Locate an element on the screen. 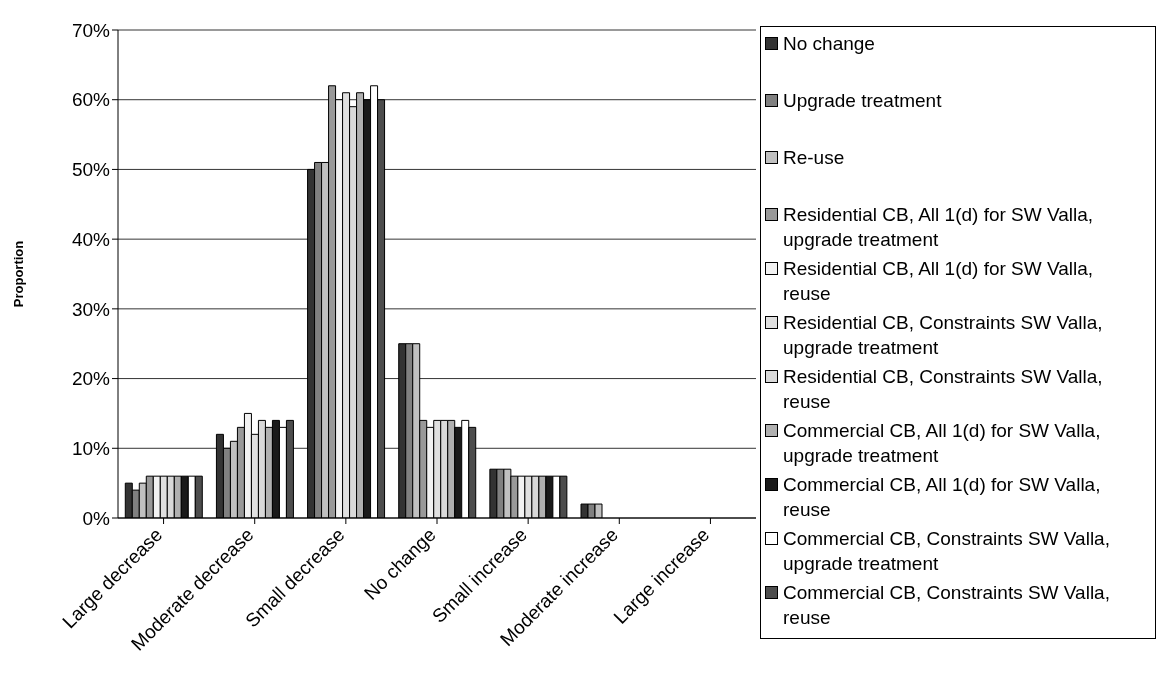 This screenshot has width=1159, height=700. legend-label: No change is located at coordinates (829, 44).